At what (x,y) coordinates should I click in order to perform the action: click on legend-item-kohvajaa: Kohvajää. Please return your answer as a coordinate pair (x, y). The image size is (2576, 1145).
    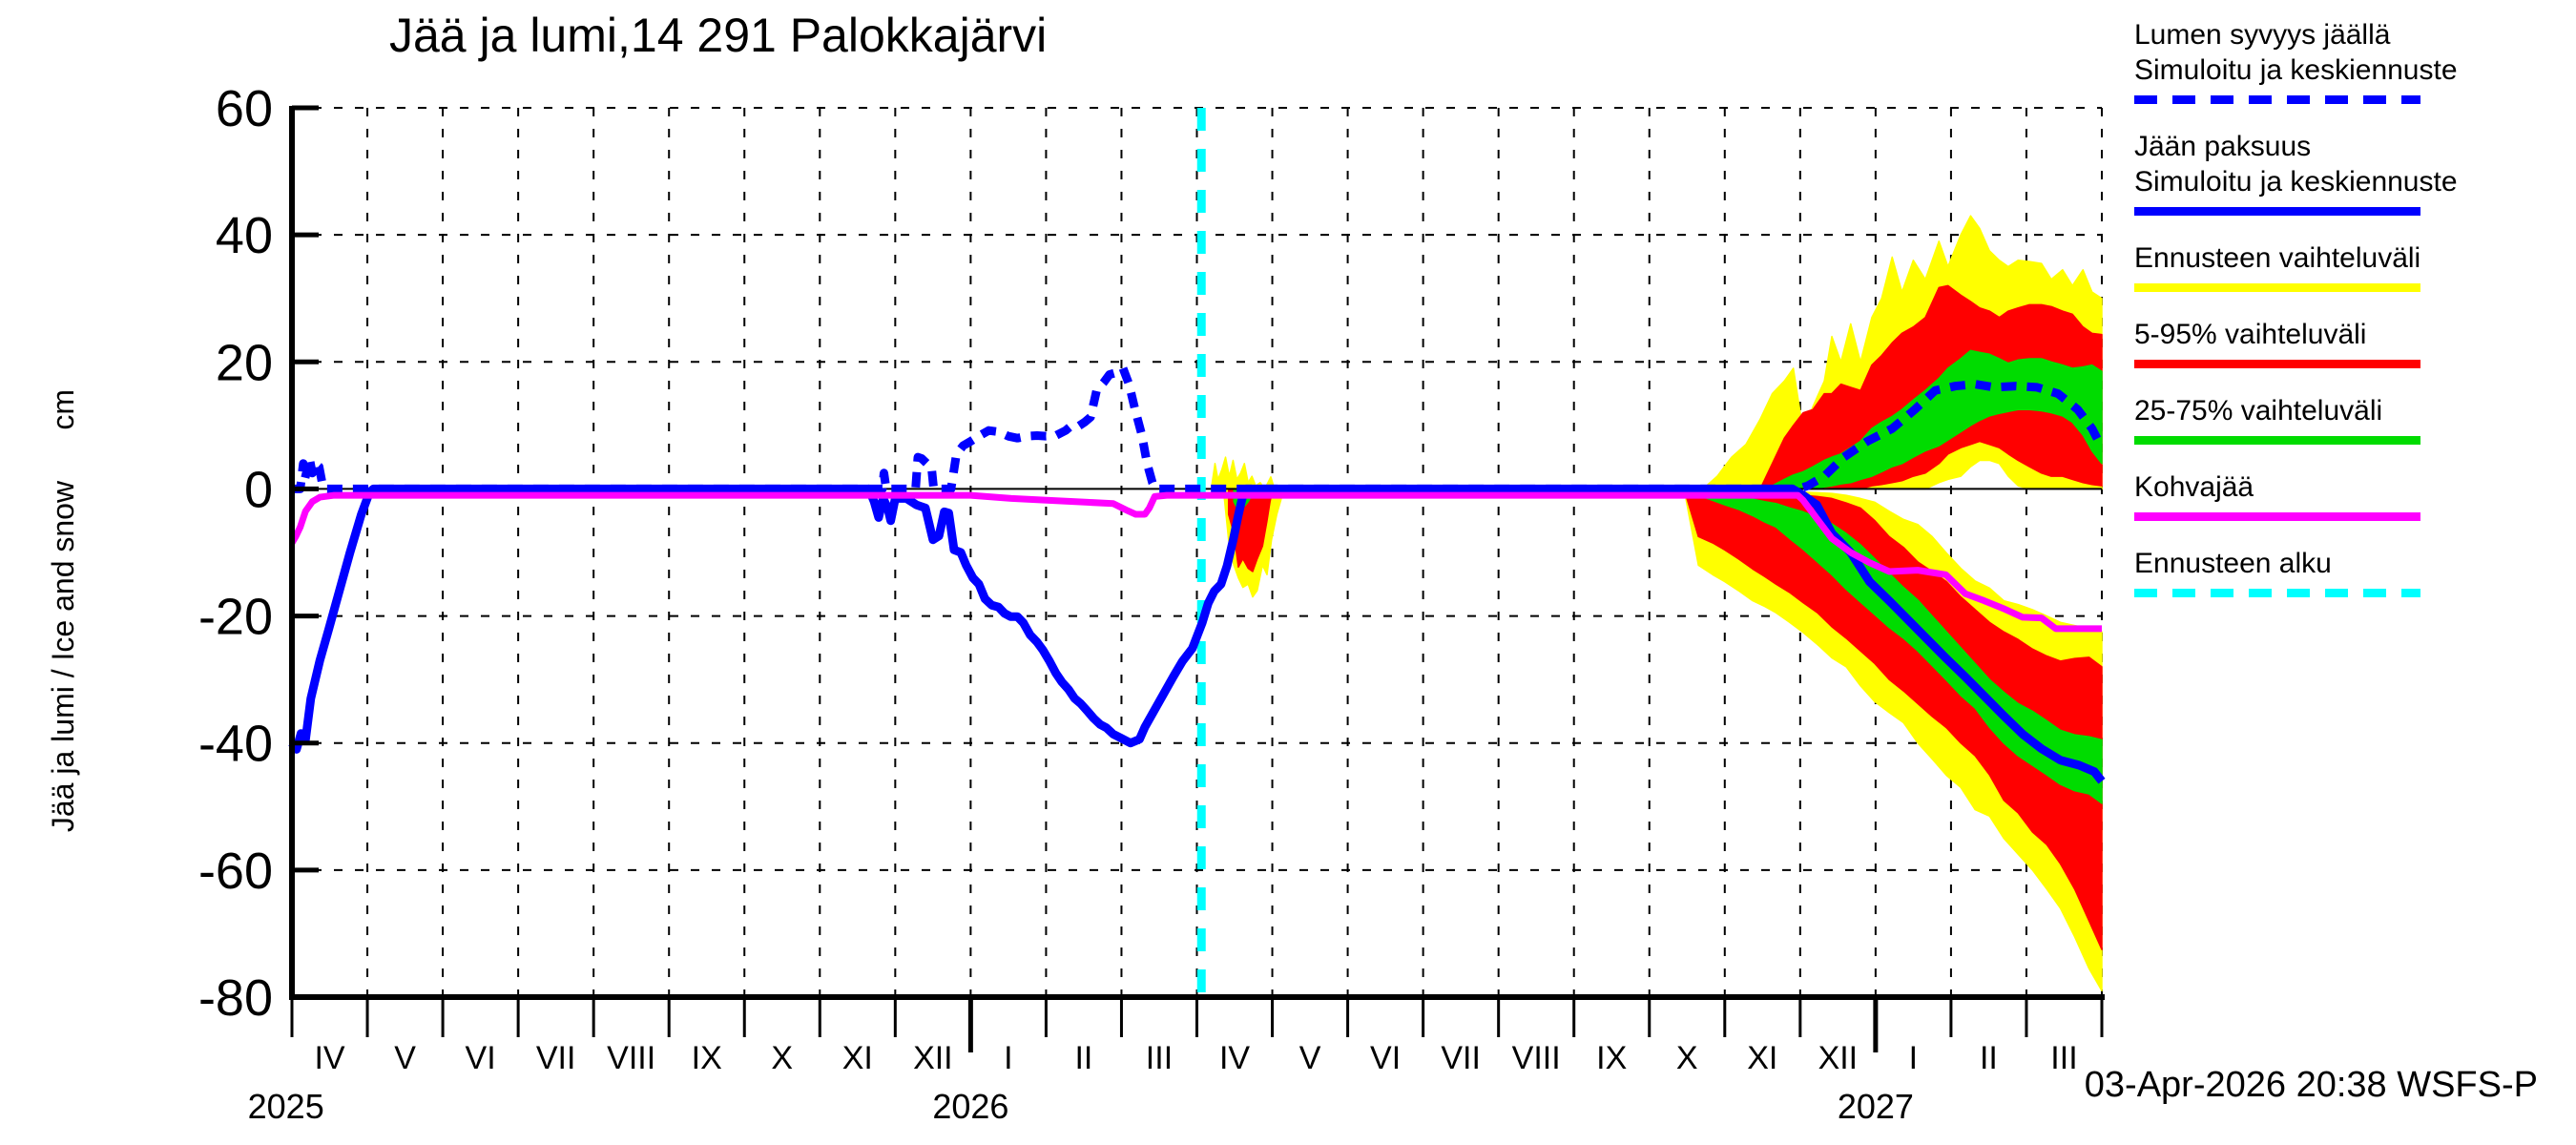
    Looking at the image, I should click on (2353, 495).